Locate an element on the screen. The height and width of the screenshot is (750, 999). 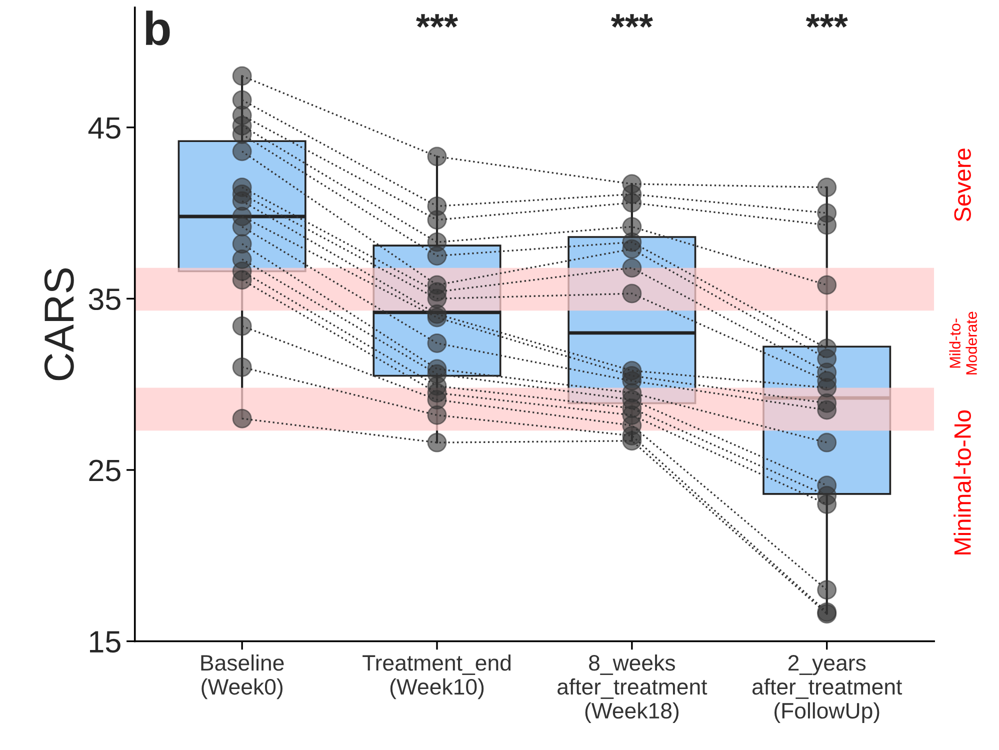
y-tick-label: 25 is located at coordinates (104, 471).